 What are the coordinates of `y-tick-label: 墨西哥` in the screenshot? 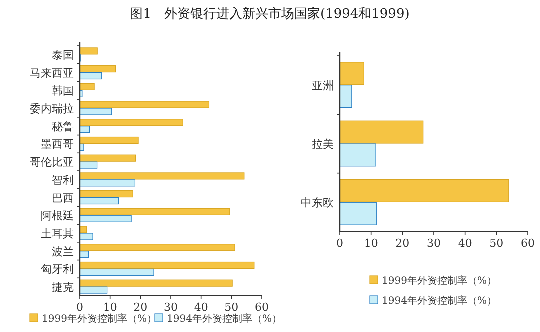 It's located at (57, 145).